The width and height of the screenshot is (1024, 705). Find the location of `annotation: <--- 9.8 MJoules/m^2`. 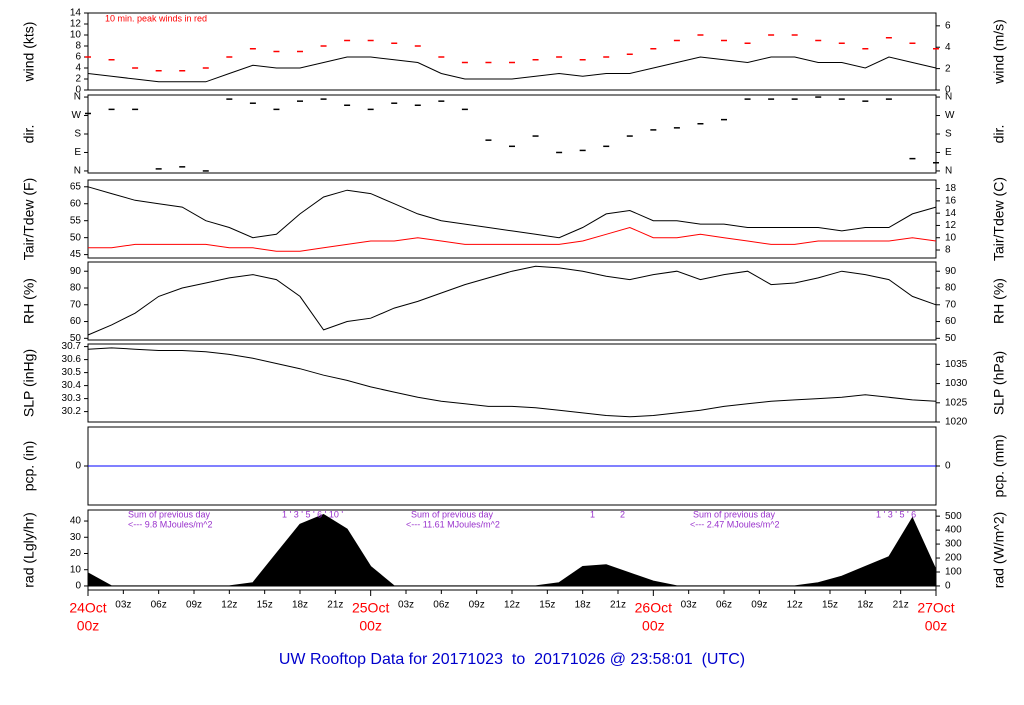

annotation: <--- 9.8 MJoules/m^2 is located at coordinates (170, 524).